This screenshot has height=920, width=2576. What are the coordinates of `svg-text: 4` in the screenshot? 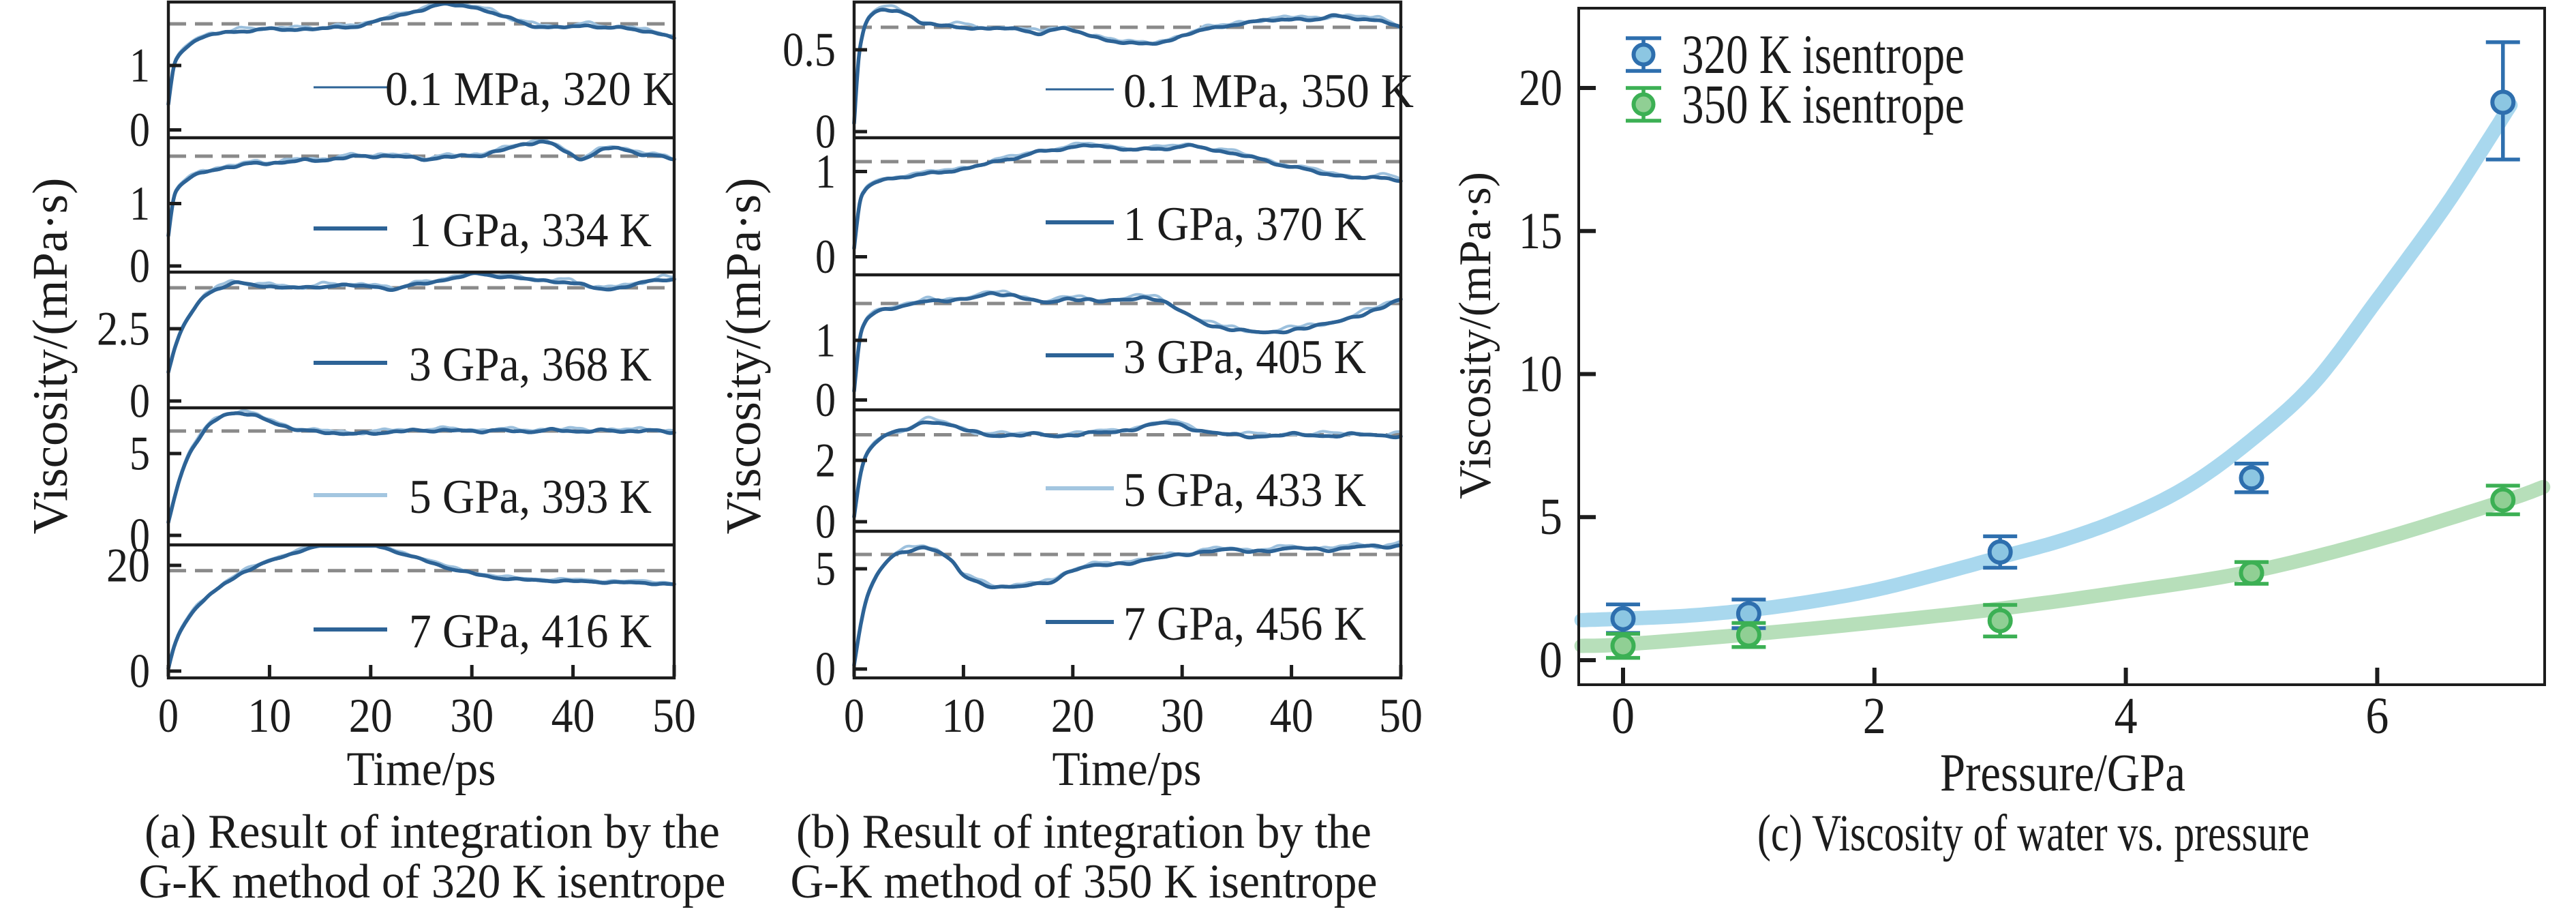 It's located at (2126, 716).